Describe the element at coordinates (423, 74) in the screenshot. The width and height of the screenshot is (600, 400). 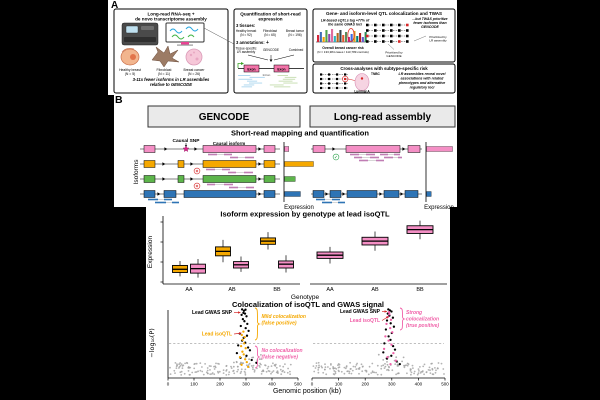
I see `box4-note-1: LR assemblies reveal novel` at that location.